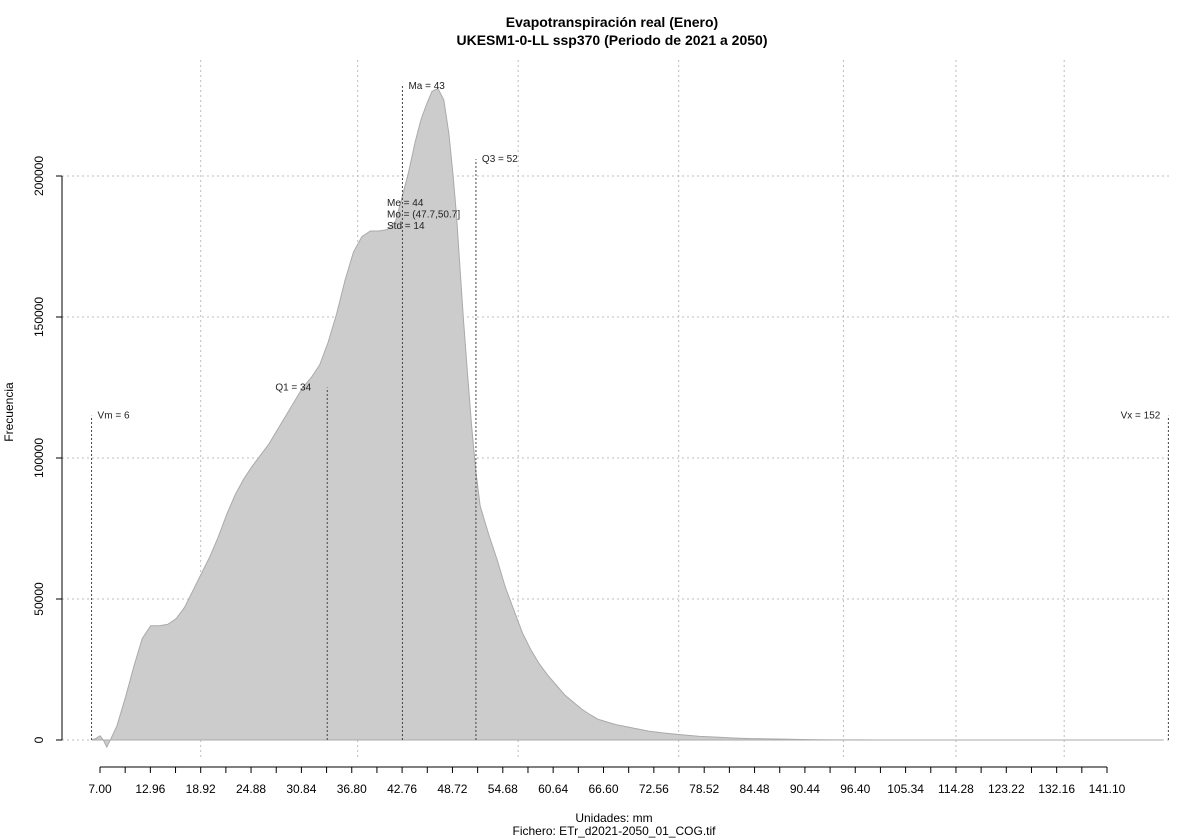 Image resolution: width=1200 pixels, height=840 pixels. What do you see at coordinates (613, 818) in the screenshot?
I see `x-axis-title: Unidades: mm` at bounding box center [613, 818].